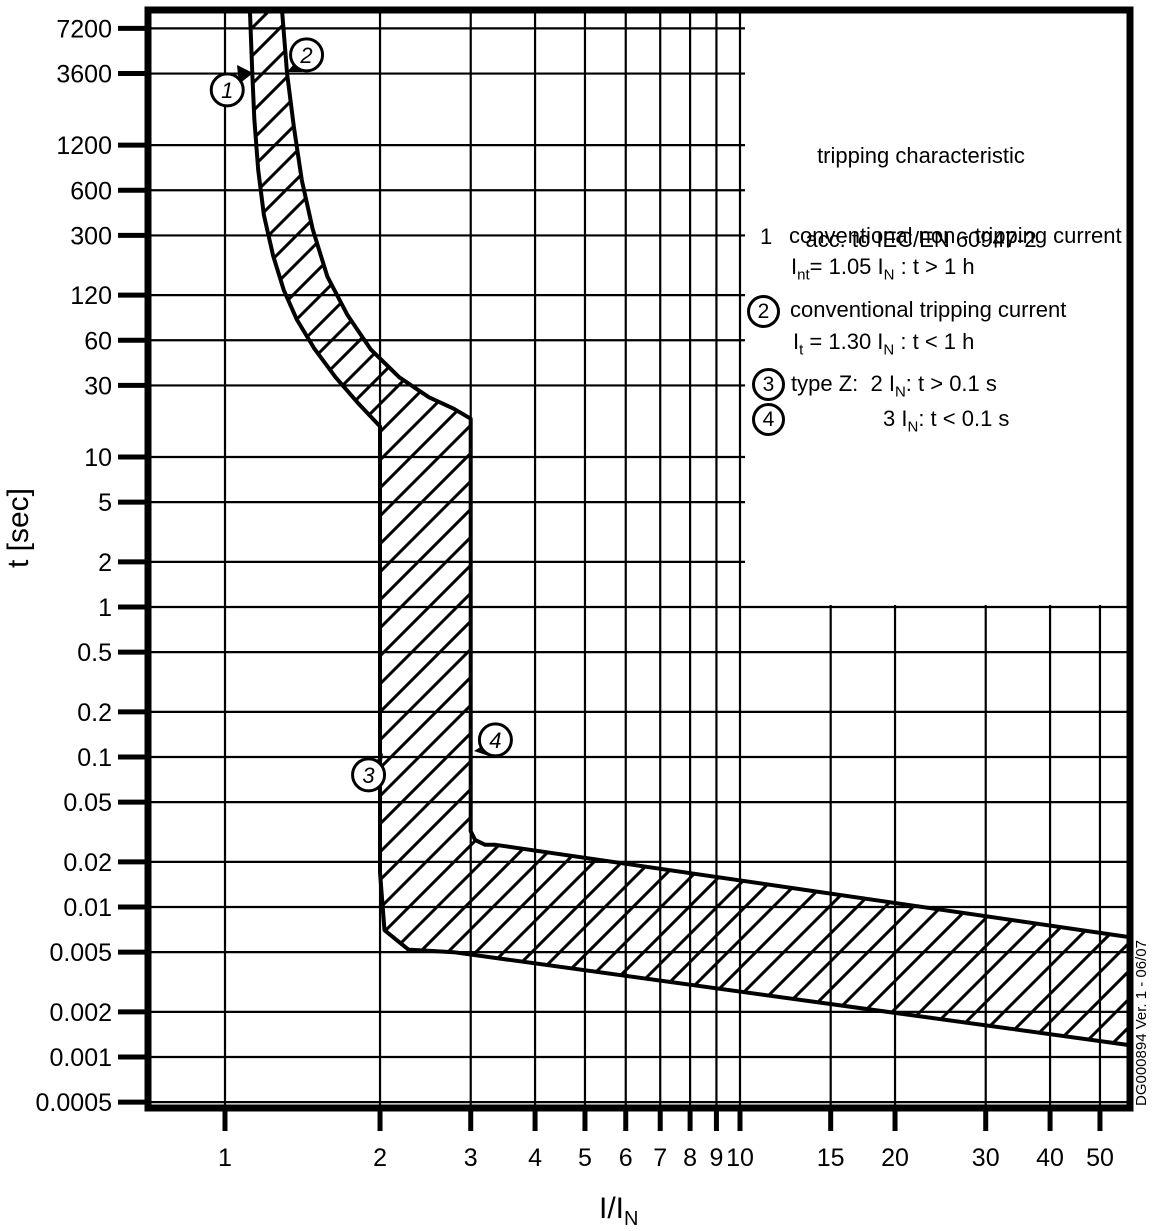  Describe the element at coordinates (94, 713) in the screenshot. I see `y-tick-label: 0.2` at that location.